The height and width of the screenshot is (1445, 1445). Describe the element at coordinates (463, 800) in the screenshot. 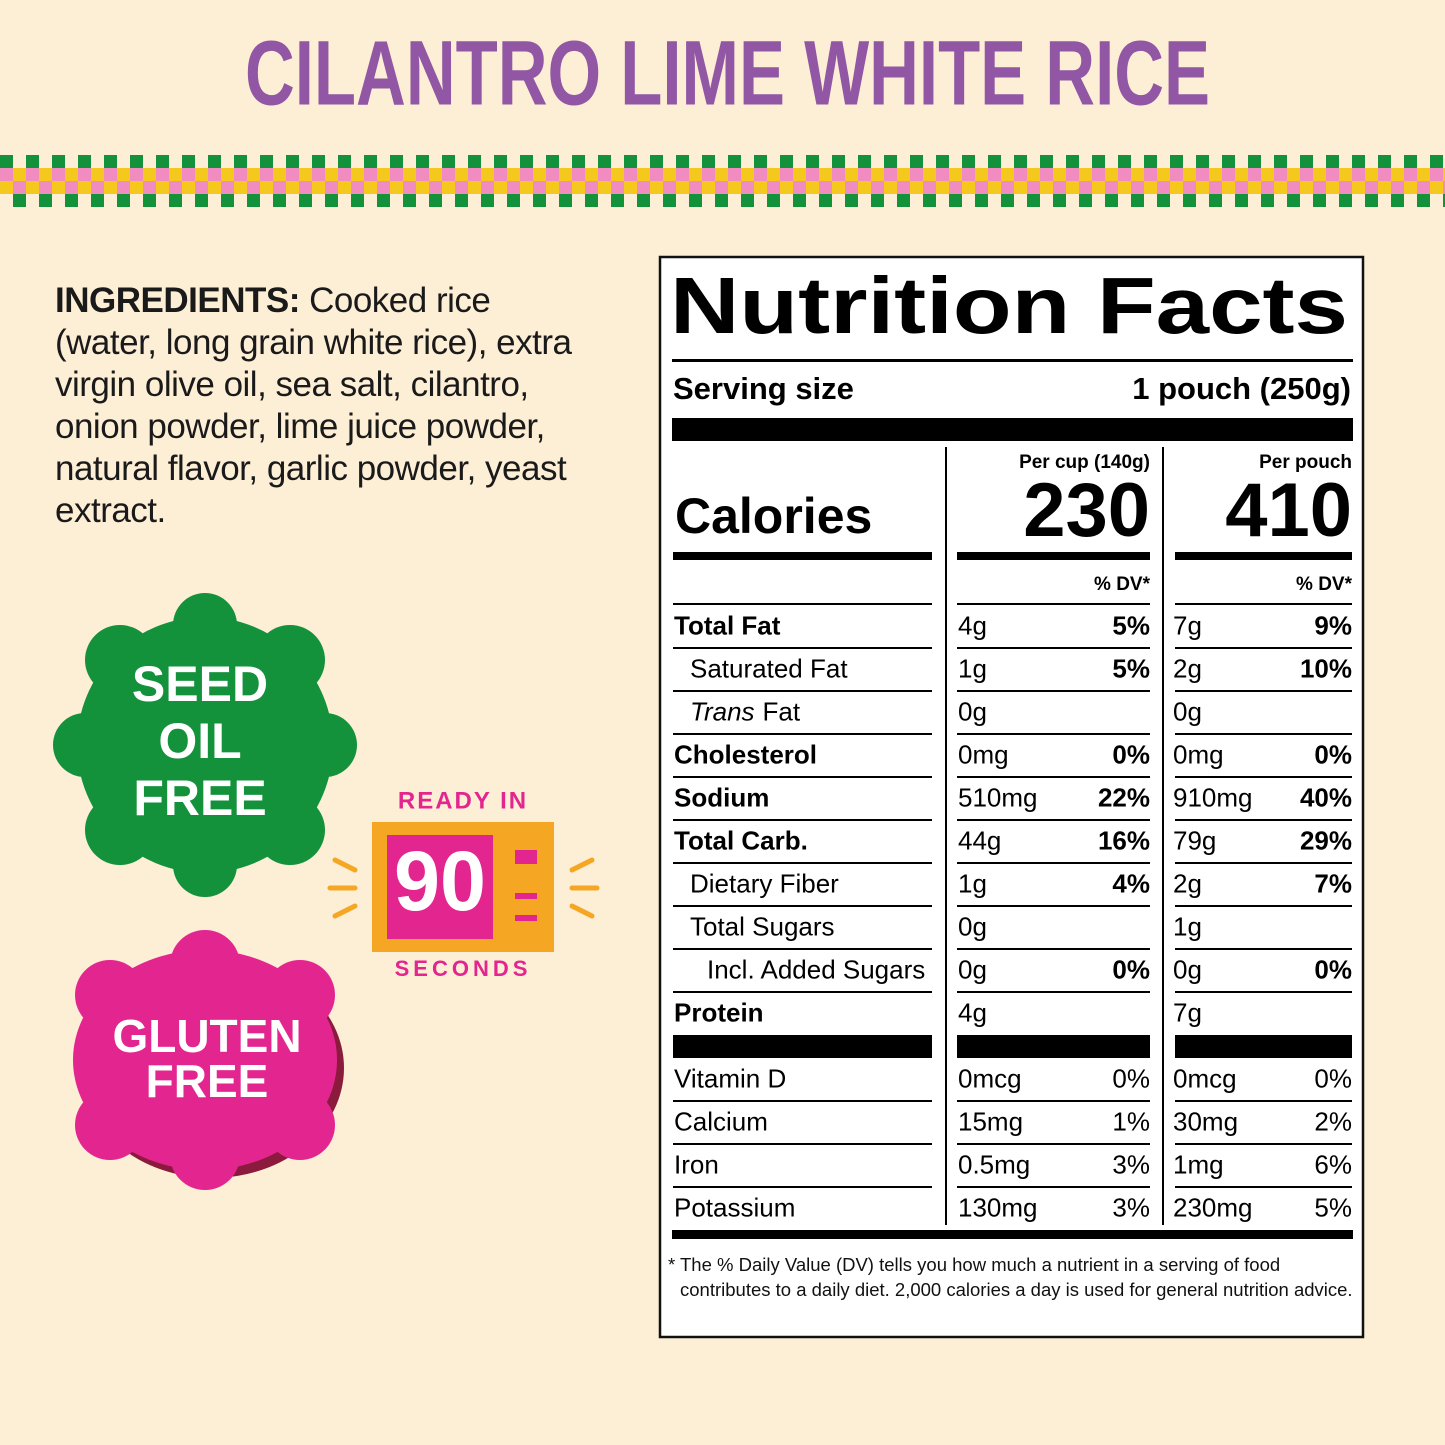

I see `badge-text: READY IN` at that location.